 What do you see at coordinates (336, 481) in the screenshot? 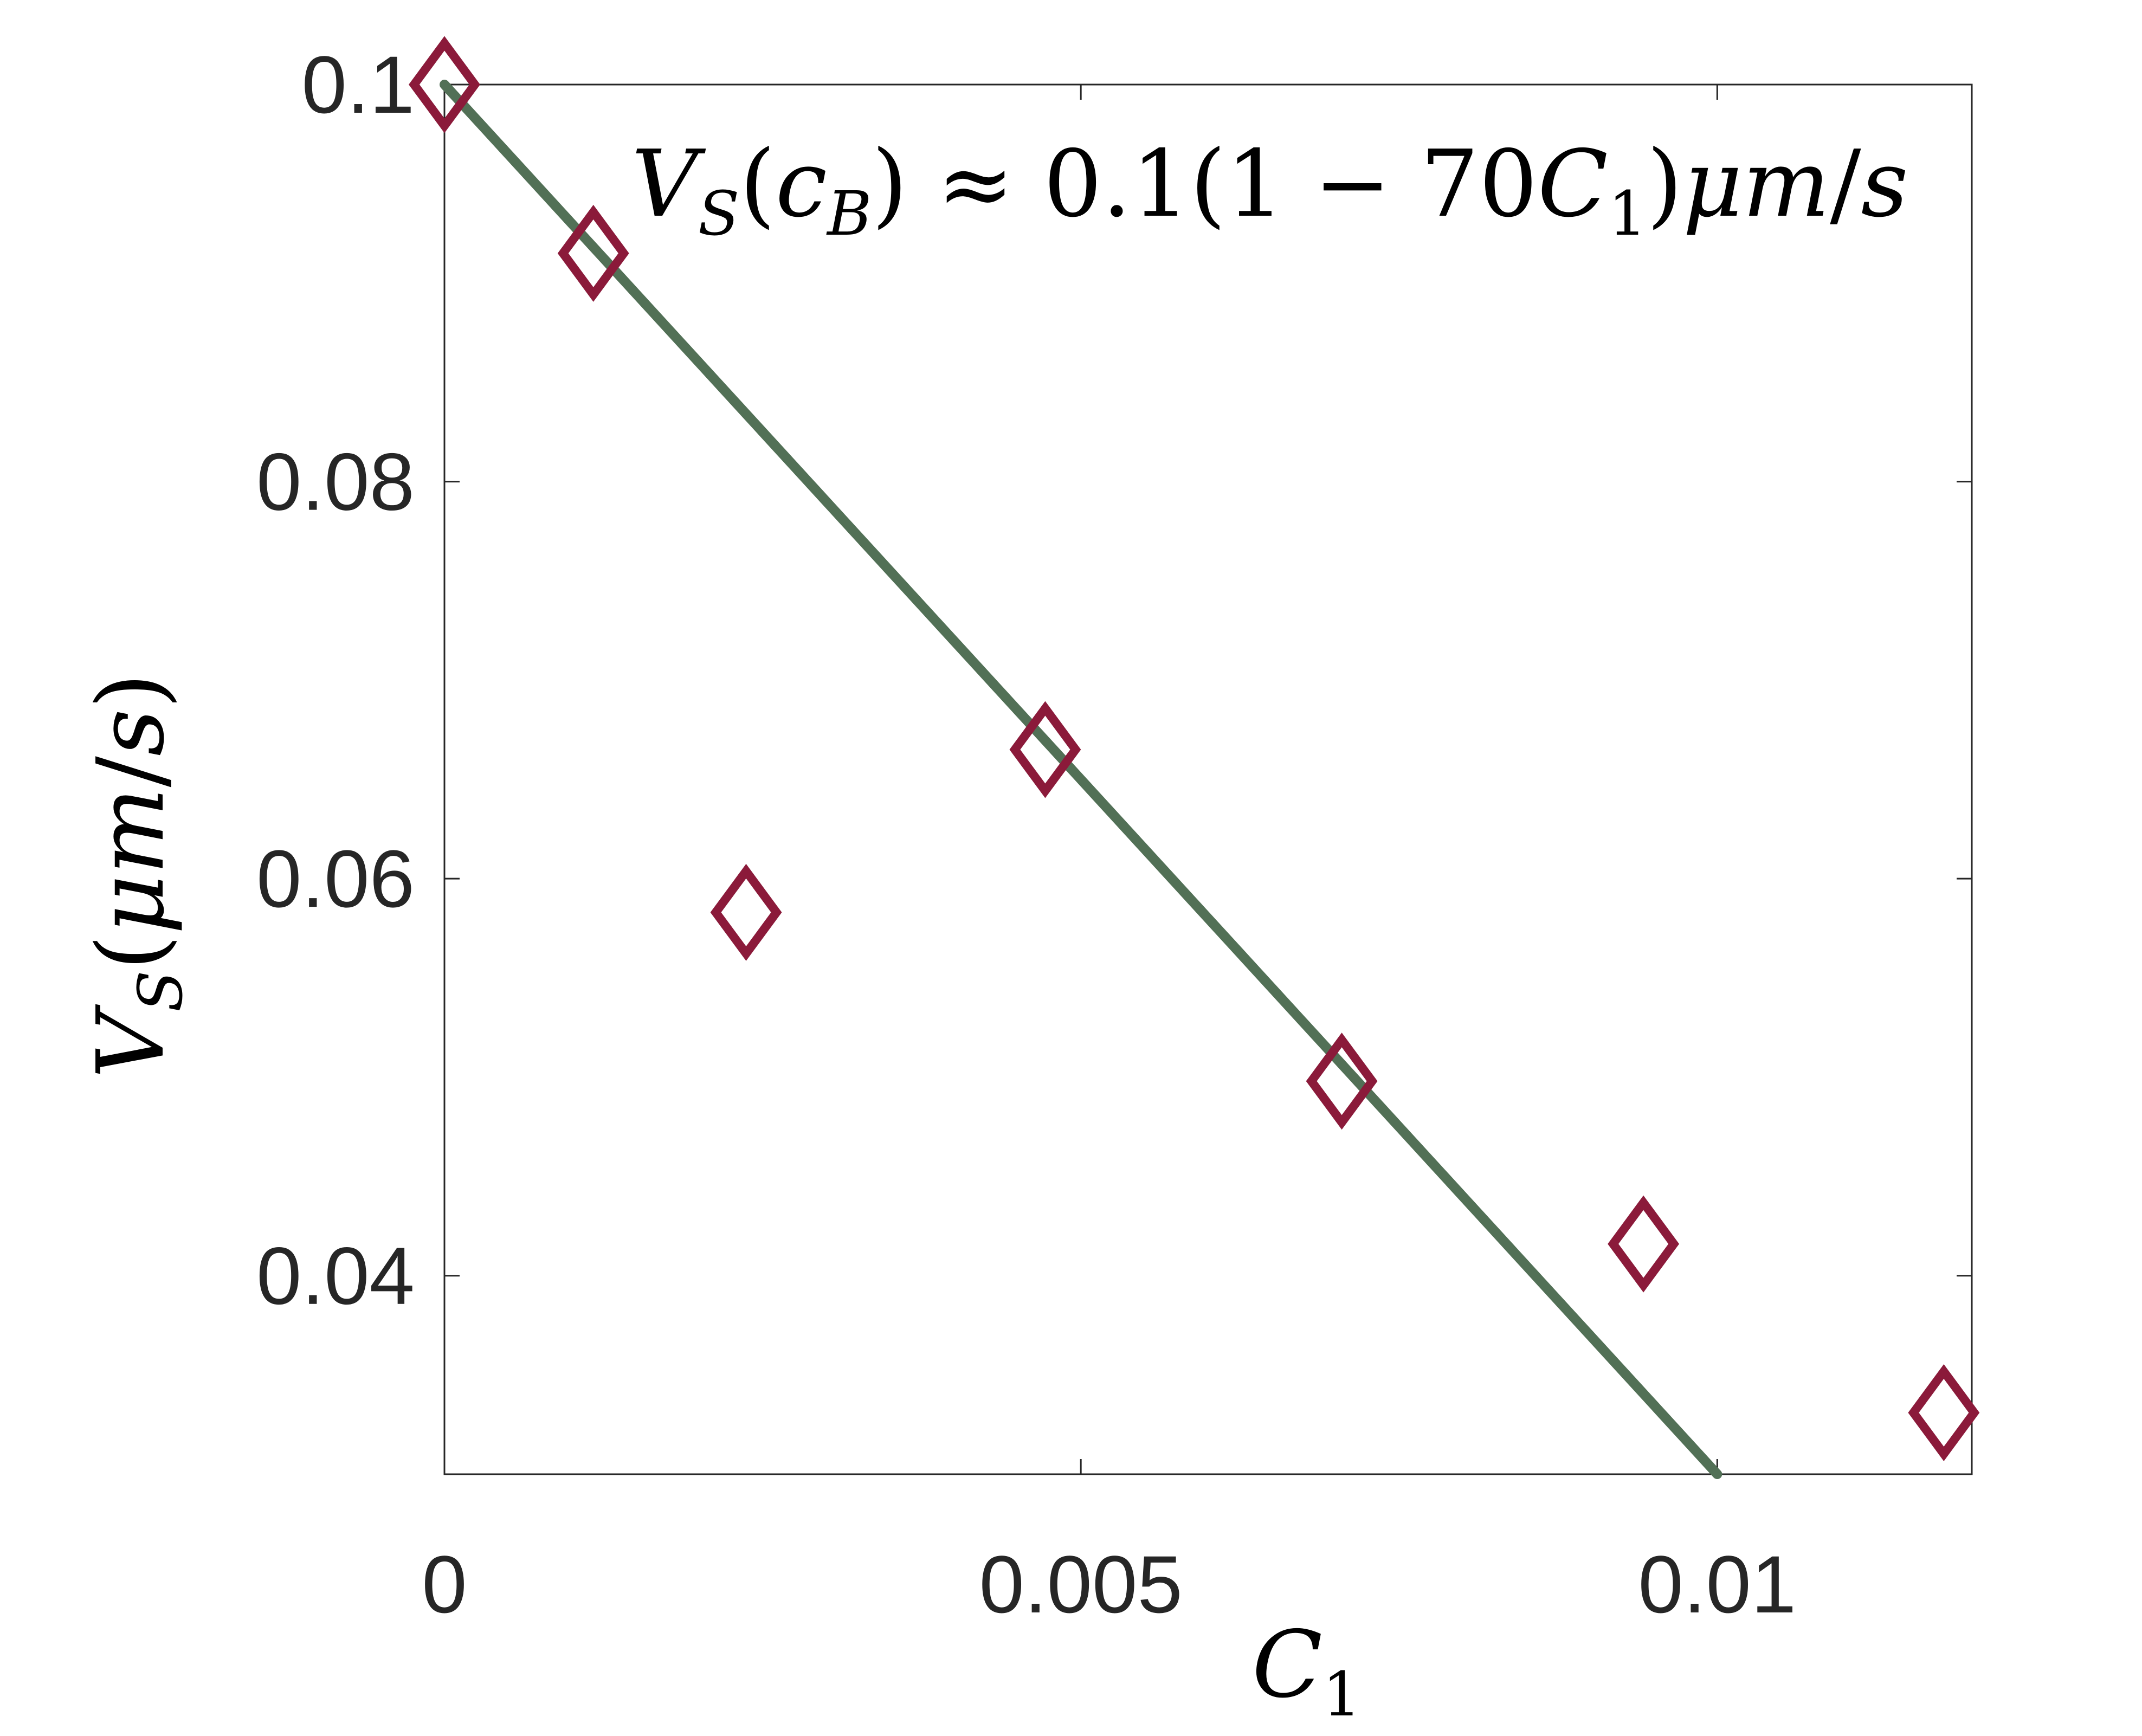
I see `y-tick-label: 0.08` at bounding box center [336, 481].